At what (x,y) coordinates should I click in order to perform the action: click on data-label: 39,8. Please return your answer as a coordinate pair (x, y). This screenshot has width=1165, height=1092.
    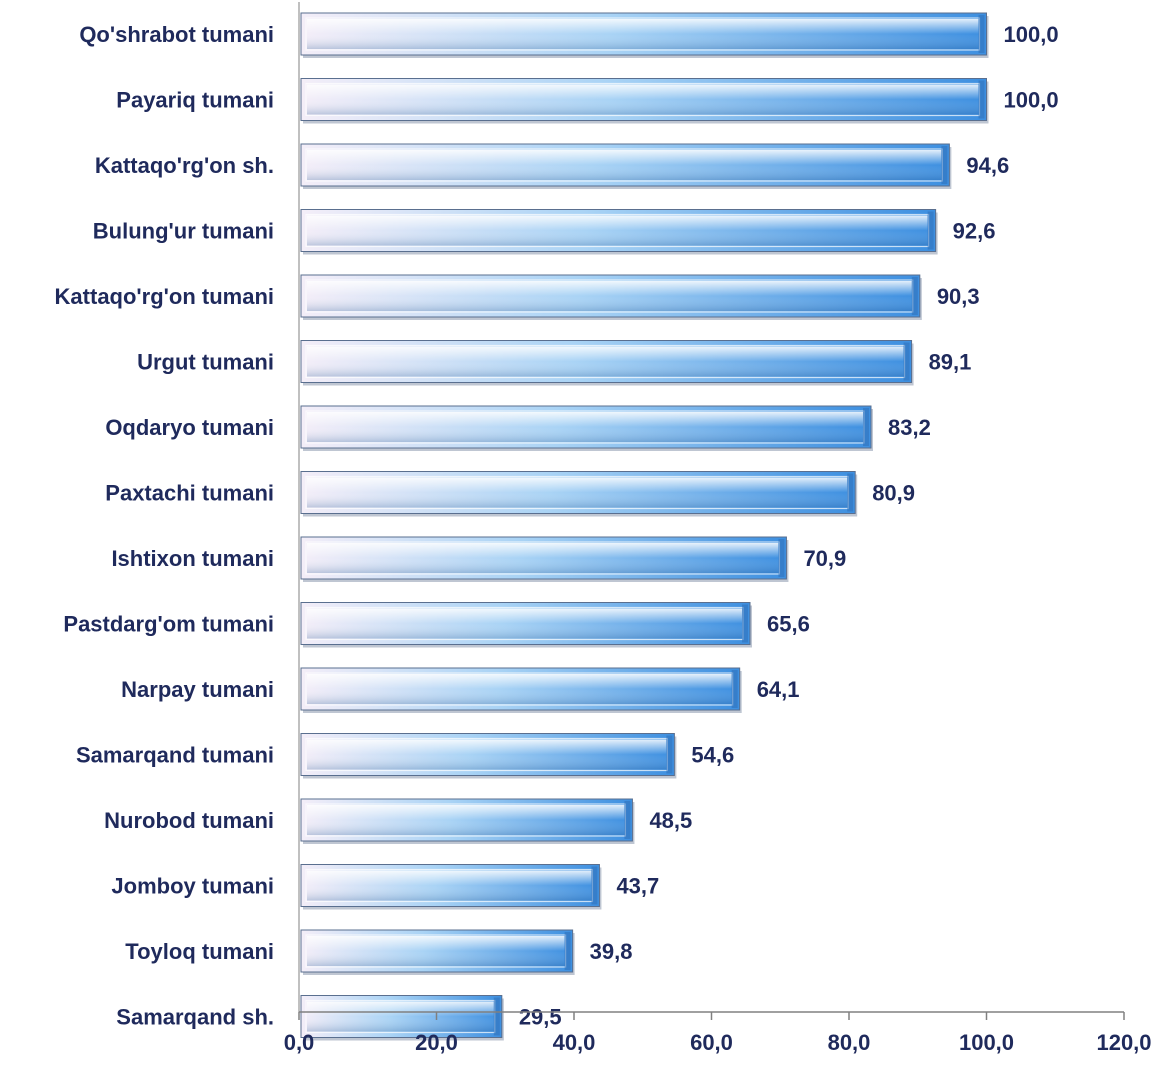
    Looking at the image, I should click on (611, 951).